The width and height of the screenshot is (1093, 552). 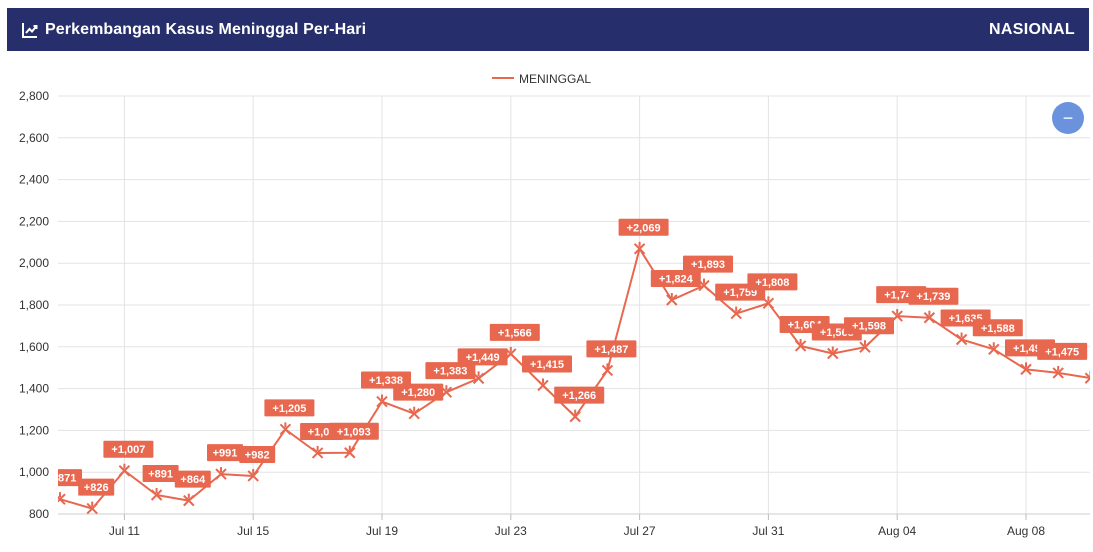 What do you see at coordinates (34, 180) in the screenshot?
I see `y-tick-label: 2,400` at bounding box center [34, 180].